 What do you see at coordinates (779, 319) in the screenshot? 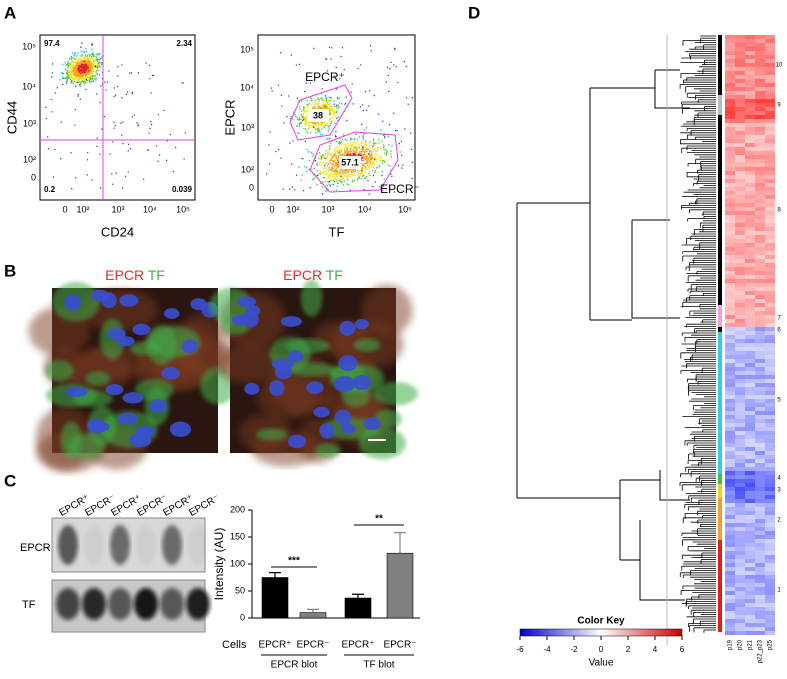
I see `cluster-label: 7` at bounding box center [779, 319].